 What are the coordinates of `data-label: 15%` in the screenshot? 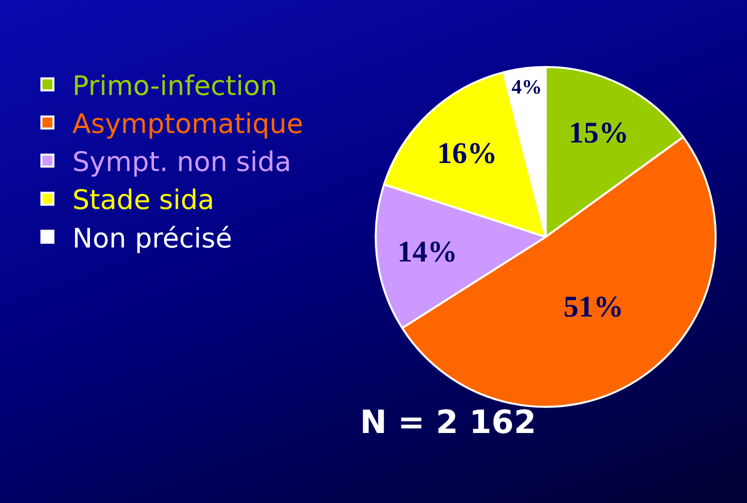 It's located at (598, 133).